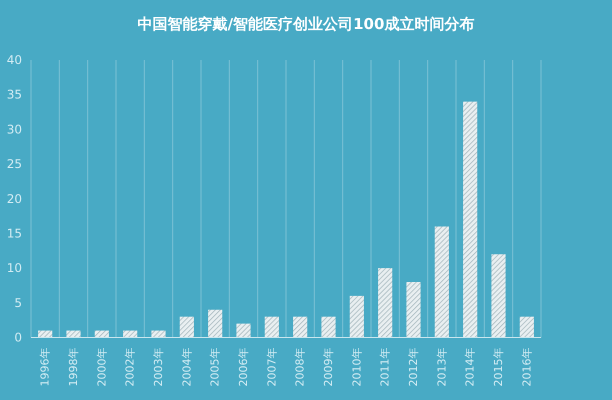 This screenshot has width=612, height=400. What do you see at coordinates (187, 367) in the screenshot?
I see `x-tick-label: 2004年` at bounding box center [187, 367].